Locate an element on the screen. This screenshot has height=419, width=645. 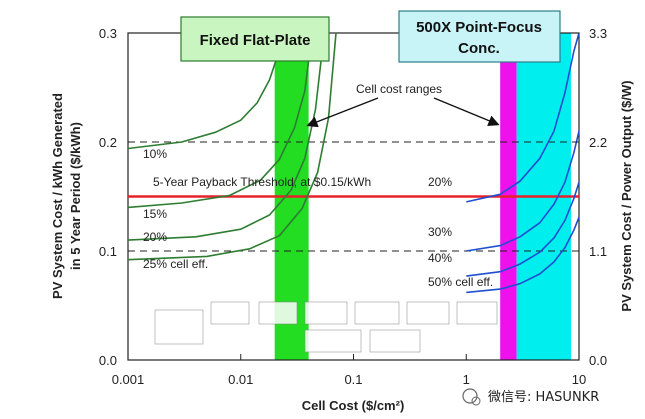
y-tick-label-1: 0.1 is located at coordinates (108, 251).